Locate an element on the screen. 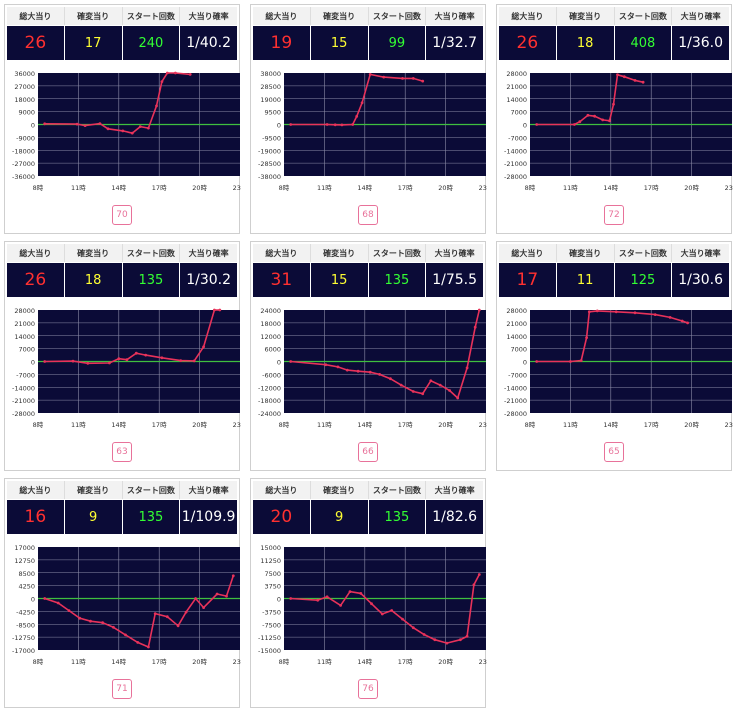 This screenshot has height=709, width=739. total-hits-value: 26 is located at coordinates (528, 43).